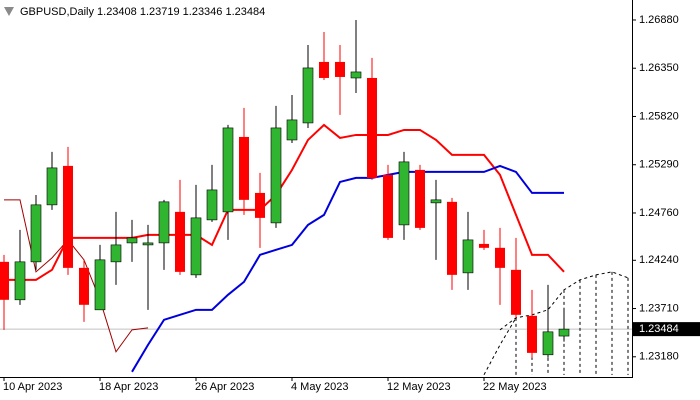 Image resolution: width=700 pixels, height=400 pixels. I want to click on y-tick-label: 1.25290, so click(659, 165).